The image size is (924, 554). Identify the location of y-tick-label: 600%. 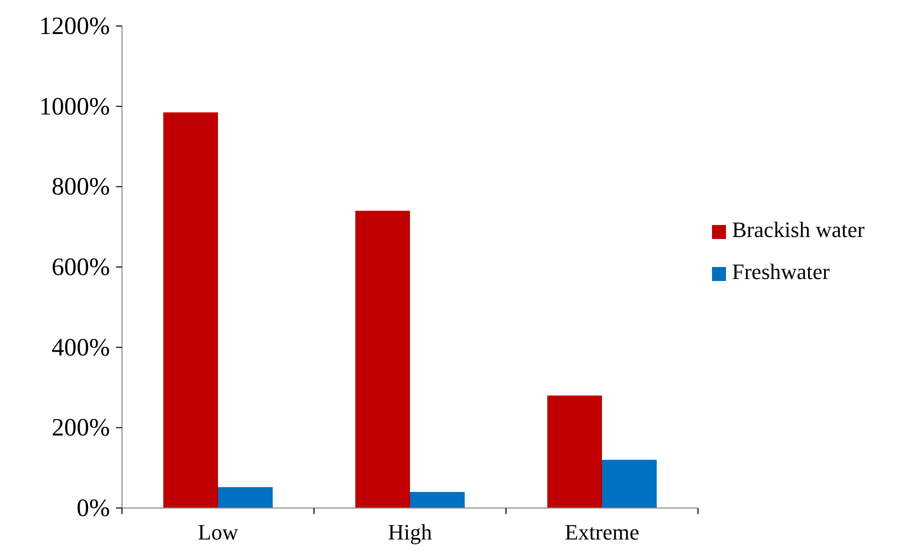
(81, 267).